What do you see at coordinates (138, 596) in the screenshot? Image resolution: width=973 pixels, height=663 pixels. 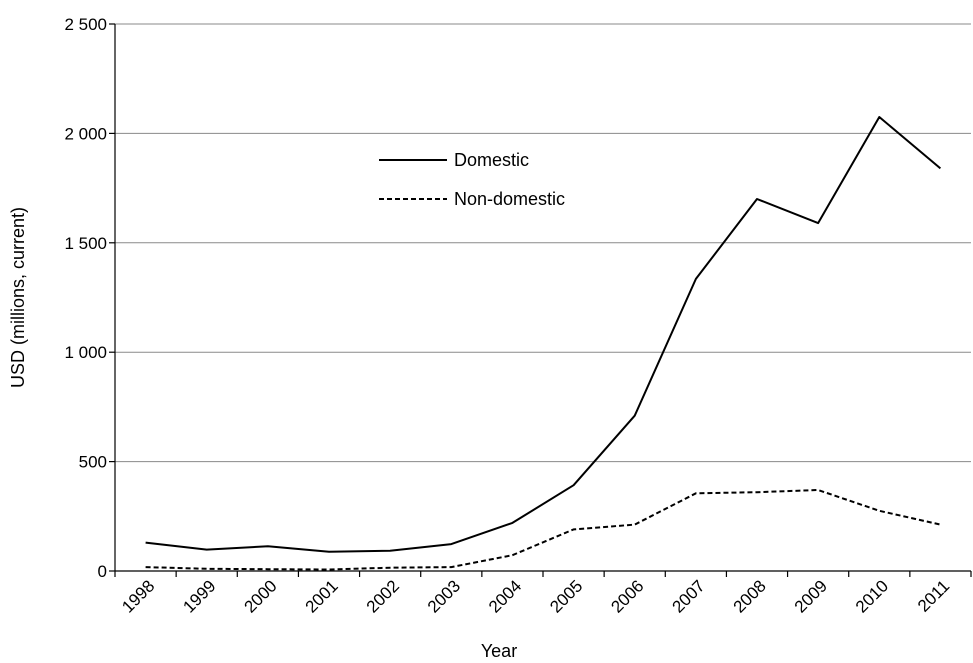 I see `x-tick-label: 1998` at bounding box center [138, 596].